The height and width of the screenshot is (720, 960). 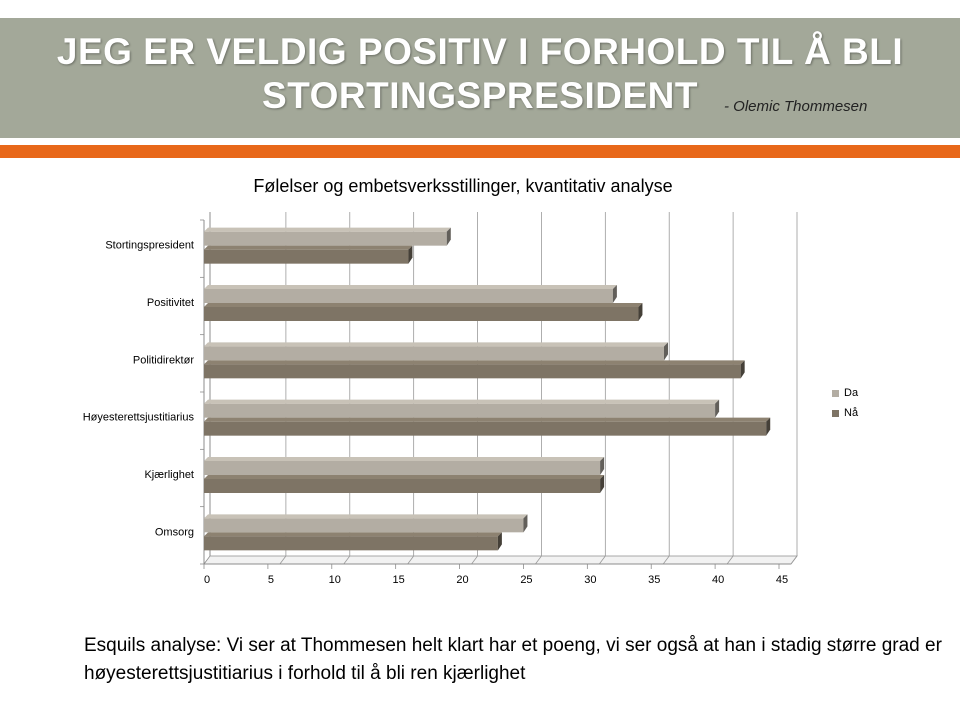 I want to click on x-tick-label: 30, so click(x=590, y=580).